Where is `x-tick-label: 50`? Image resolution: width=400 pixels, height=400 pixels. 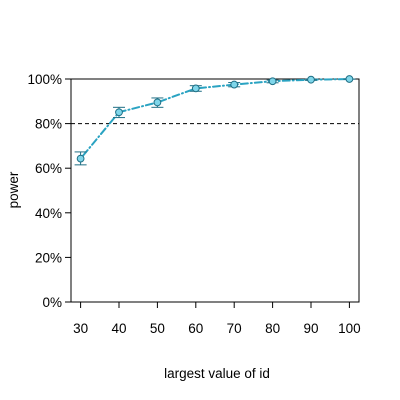
x-tick-label: 50 is located at coordinates (157, 328).